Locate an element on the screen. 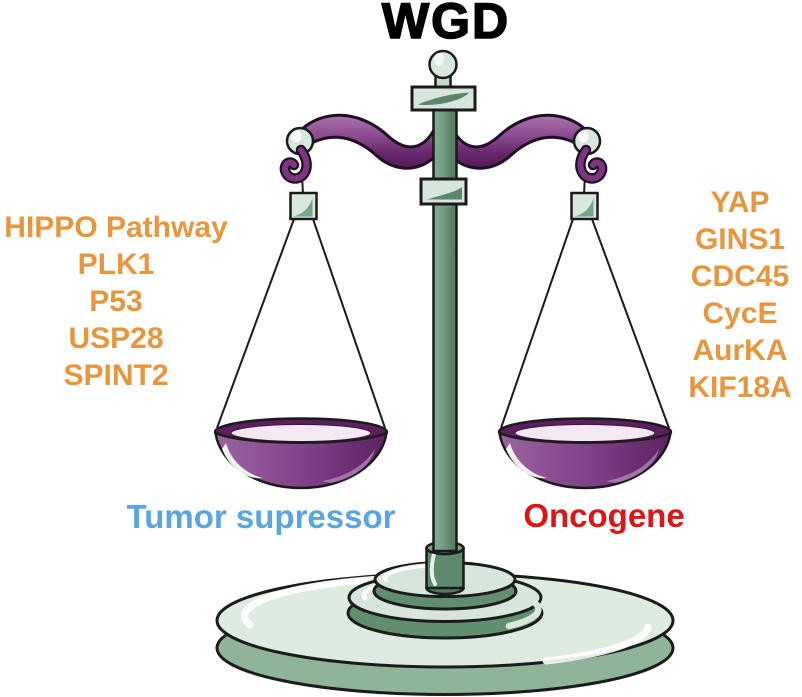 The image size is (802, 697). gene-item: YAP is located at coordinates (740, 202).